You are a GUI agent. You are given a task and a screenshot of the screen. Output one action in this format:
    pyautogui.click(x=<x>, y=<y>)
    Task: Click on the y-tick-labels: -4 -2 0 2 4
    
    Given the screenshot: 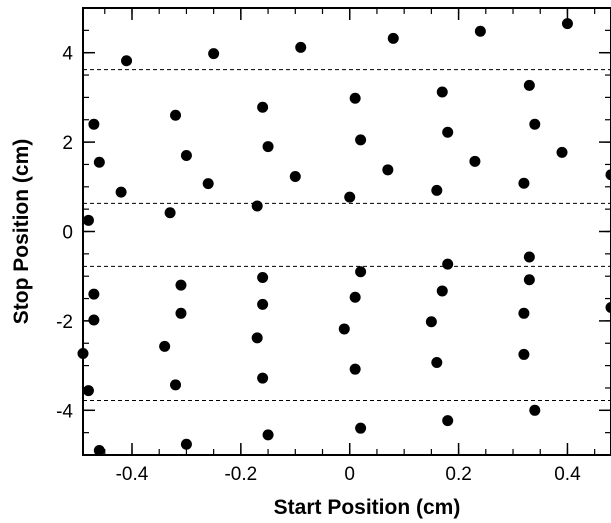 What is the action you would take?
    pyautogui.click(x=64, y=233)
    